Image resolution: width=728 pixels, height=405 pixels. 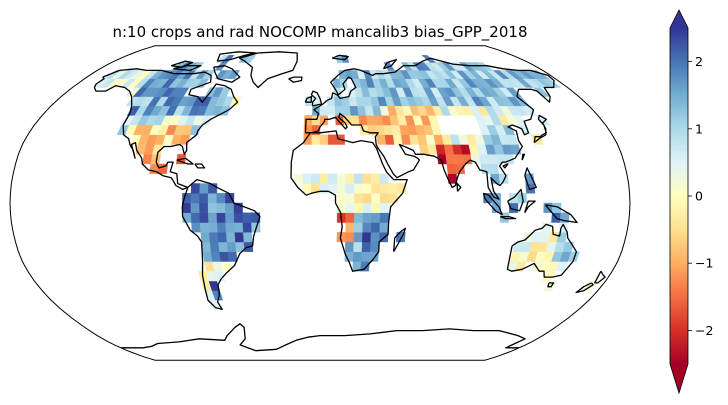 I want to click on colorbar-tick-label: −1, so click(x=704, y=263).